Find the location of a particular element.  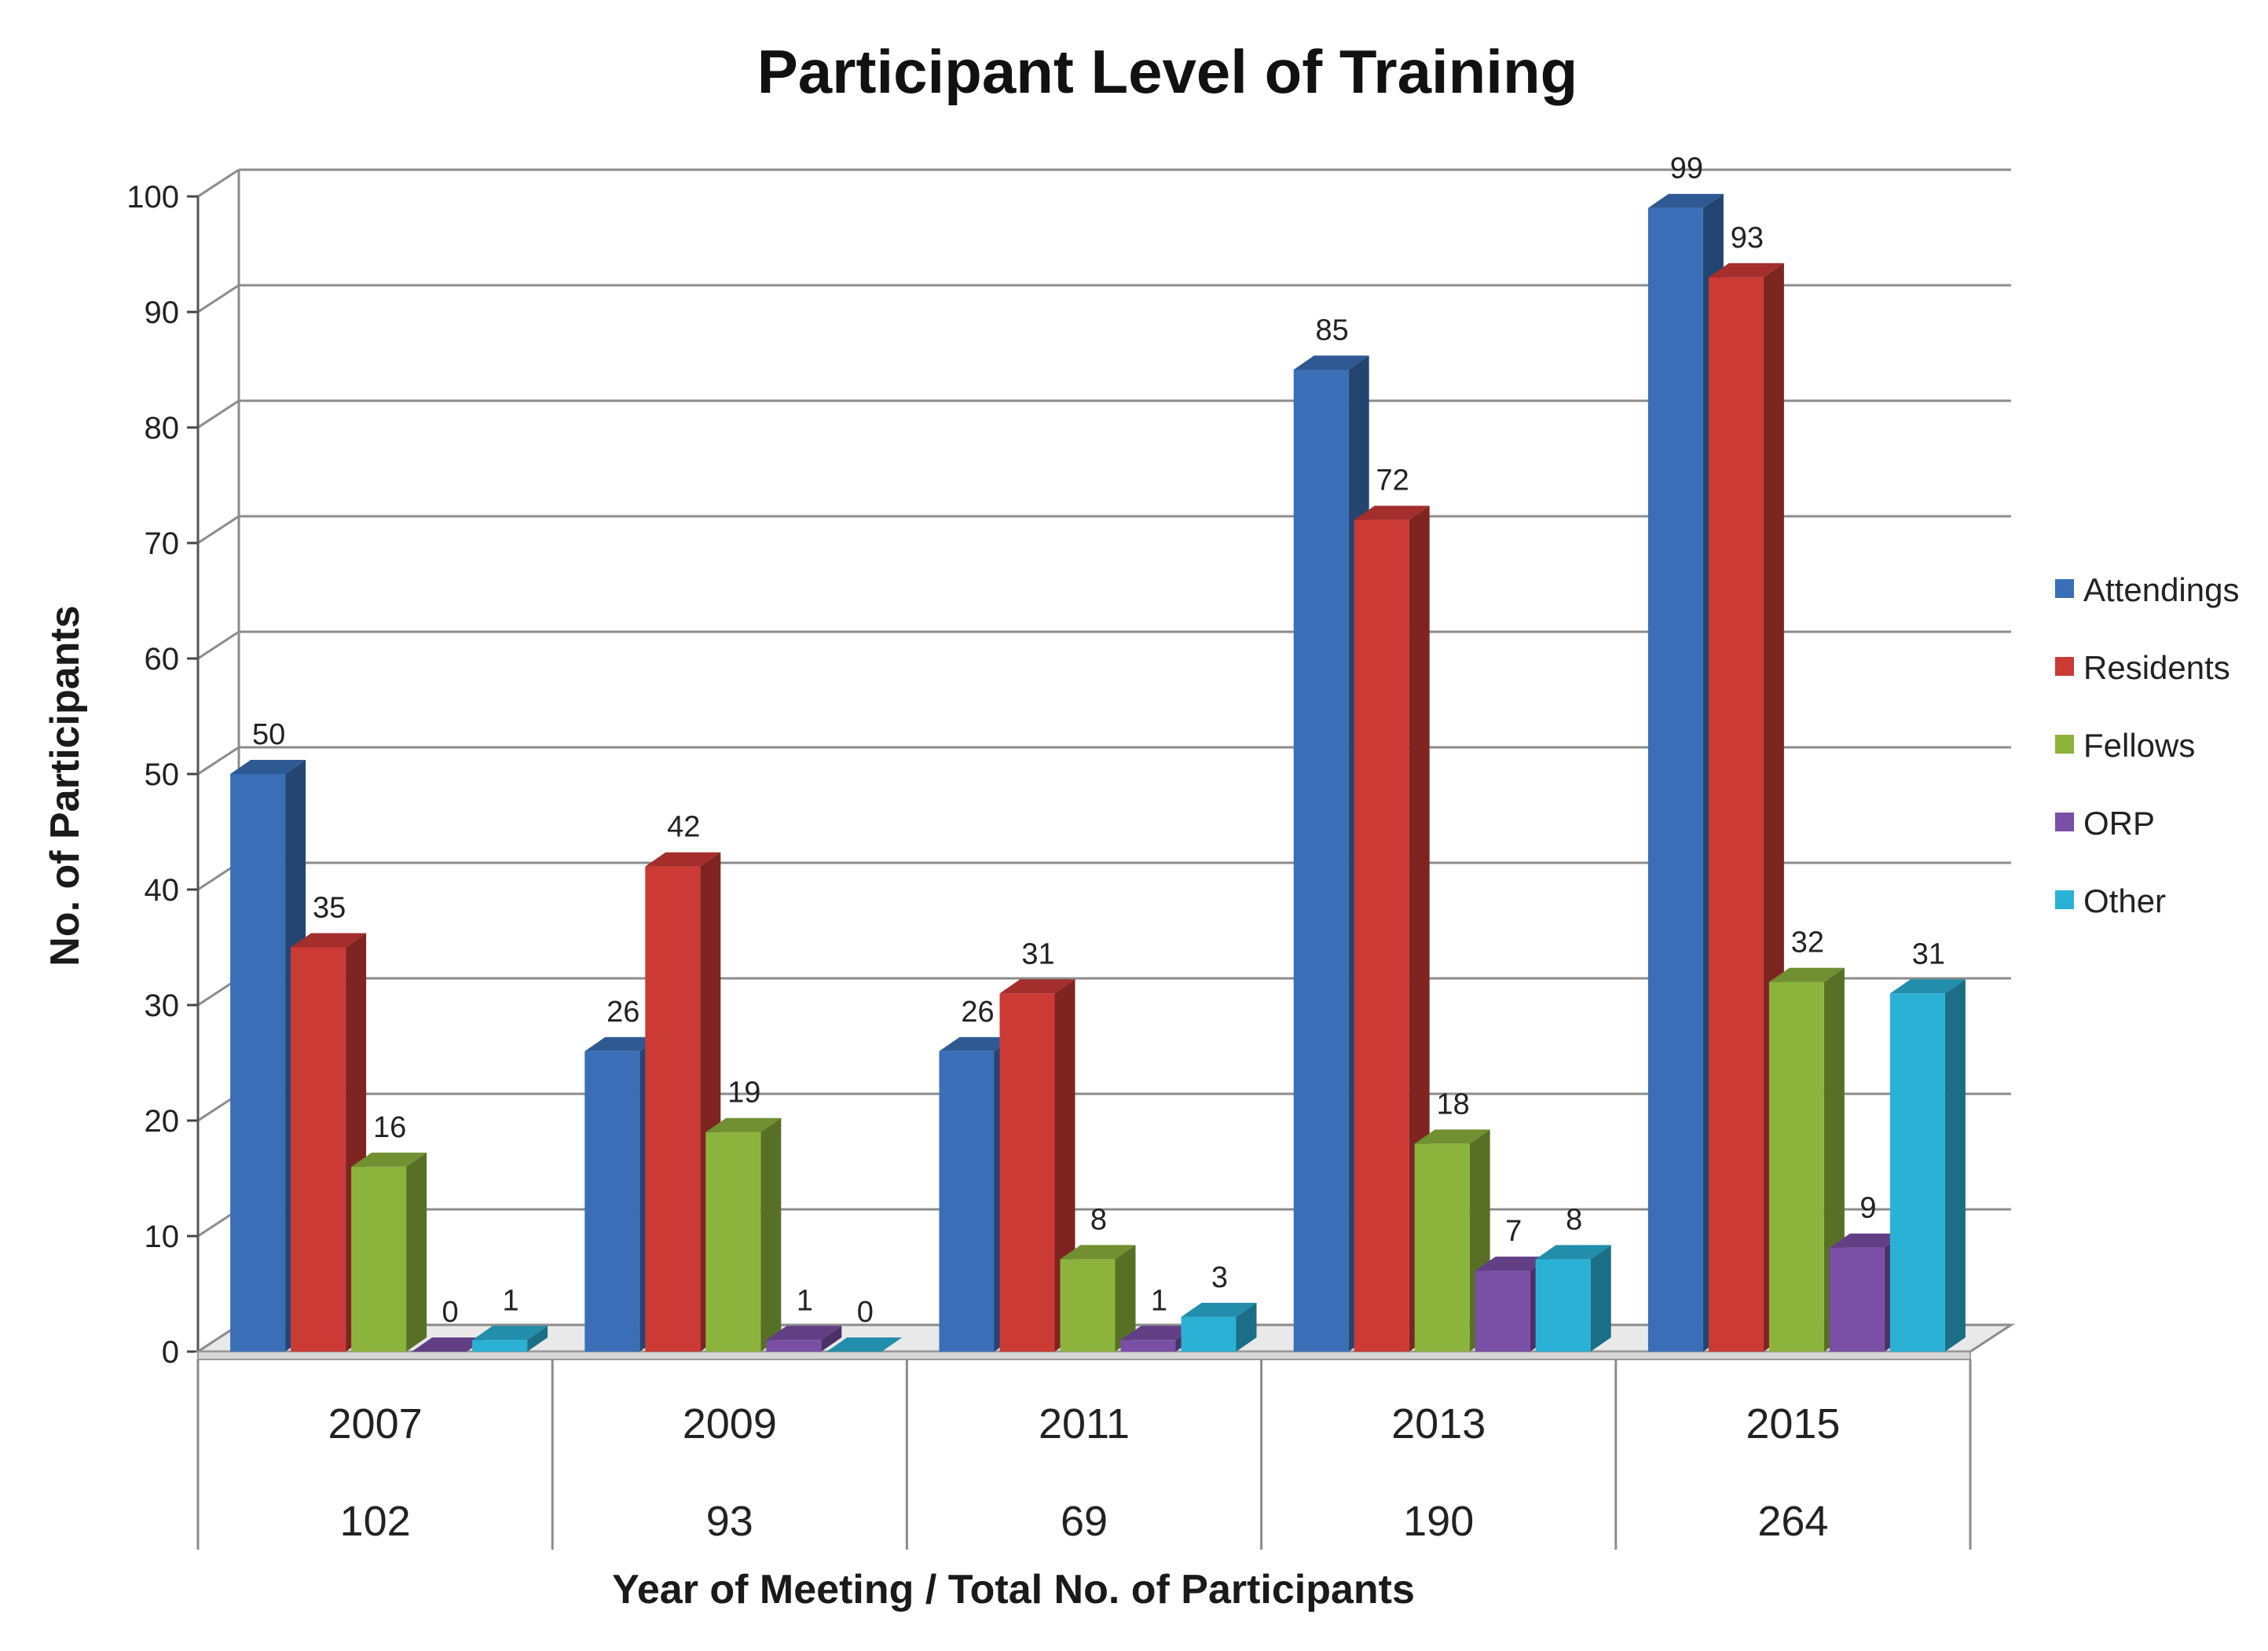

bar-attendings-2013 is located at coordinates (1321, 860).